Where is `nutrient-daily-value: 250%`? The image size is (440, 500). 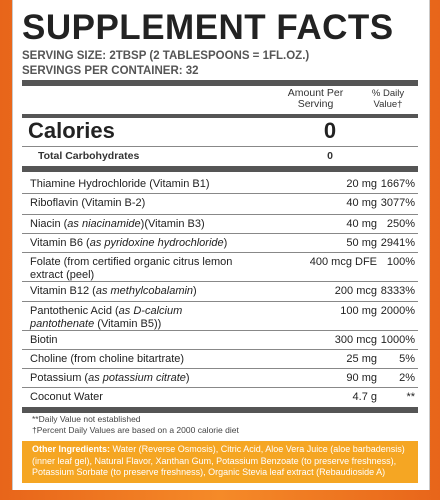 nutrient-daily-value: 250% is located at coordinates (400, 224).